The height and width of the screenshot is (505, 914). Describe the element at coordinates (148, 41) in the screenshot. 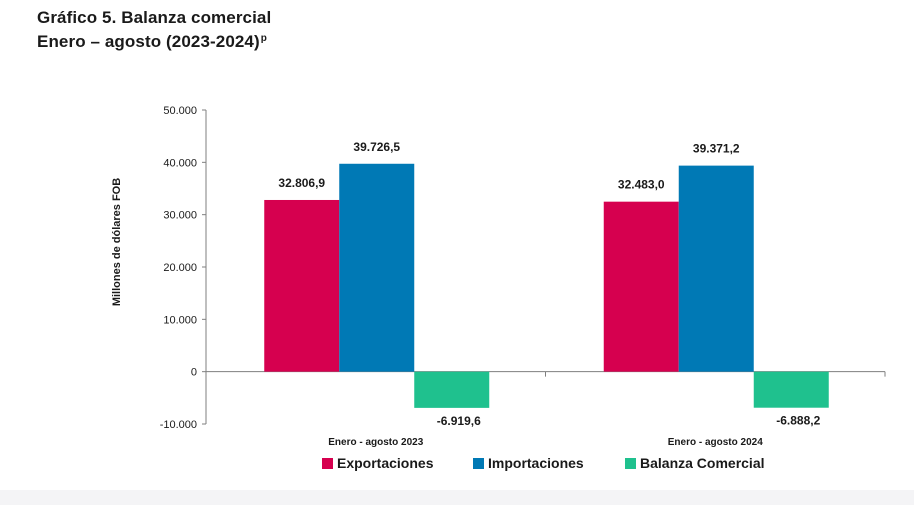

I see `chart-subtitle-text: Enero – agosto (2023-2024)` at that location.